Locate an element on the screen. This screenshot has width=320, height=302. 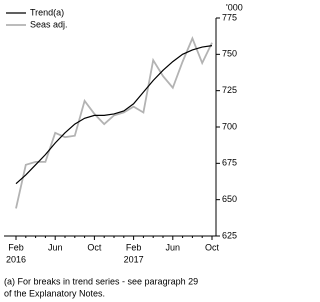
legend-label: Trend(a) is located at coordinates (47, 12).